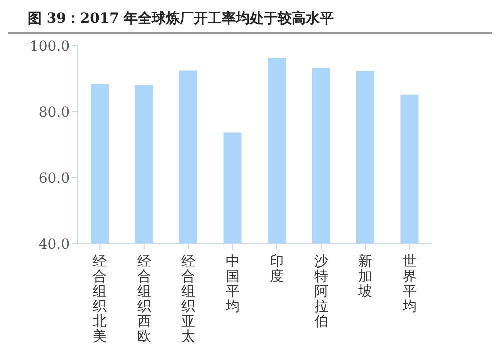 The width and height of the screenshot is (500, 362). Describe the element at coordinates (409, 284) in the screenshot. I see `x-tick-label: 世界平均` at that location.